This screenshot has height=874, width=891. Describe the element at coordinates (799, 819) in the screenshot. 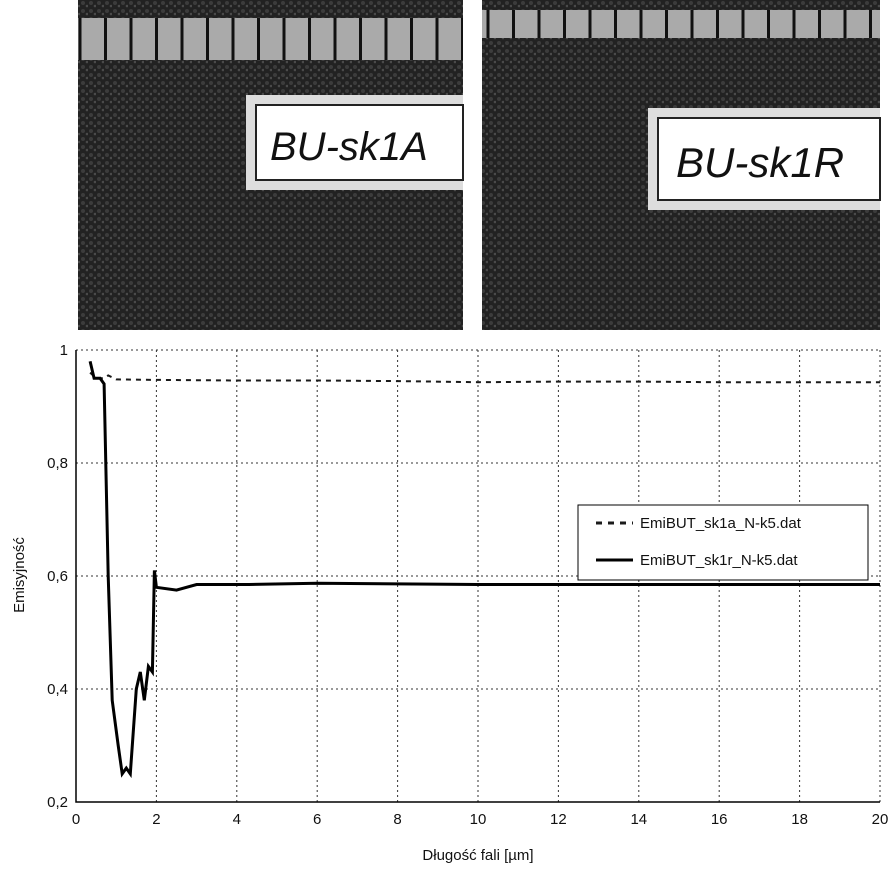

I see `x-tick-label: 18` at that location.